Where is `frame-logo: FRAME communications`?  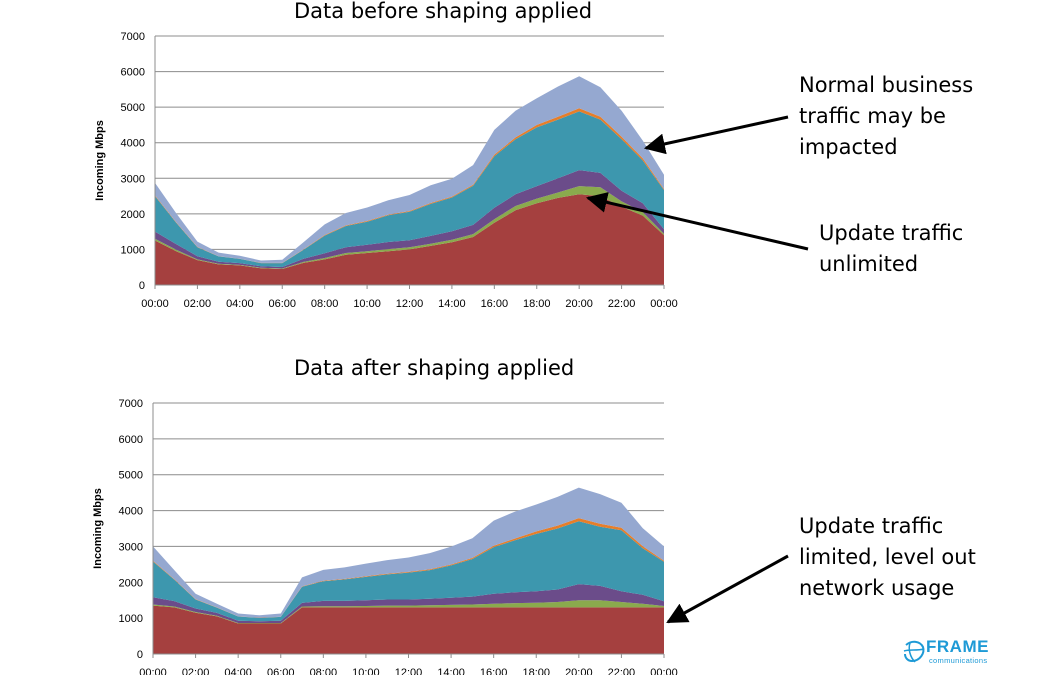
frame-logo: FRAME communications is located at coordinates (948, 652).